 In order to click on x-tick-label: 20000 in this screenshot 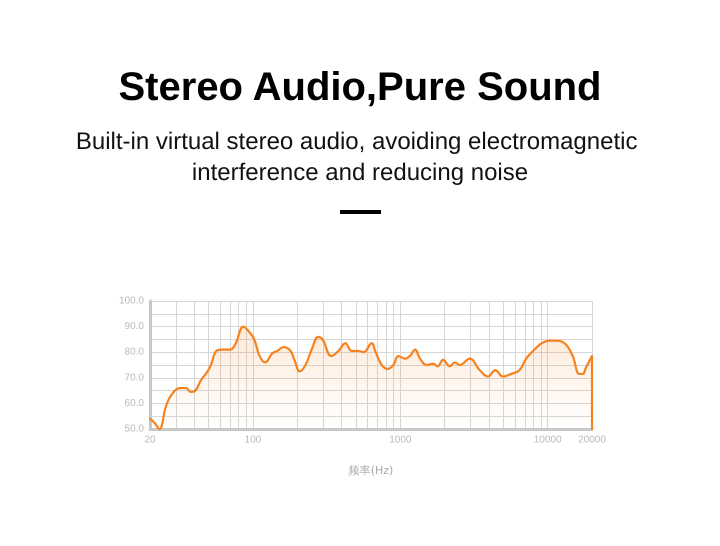, I will do `click(592, 440)`.